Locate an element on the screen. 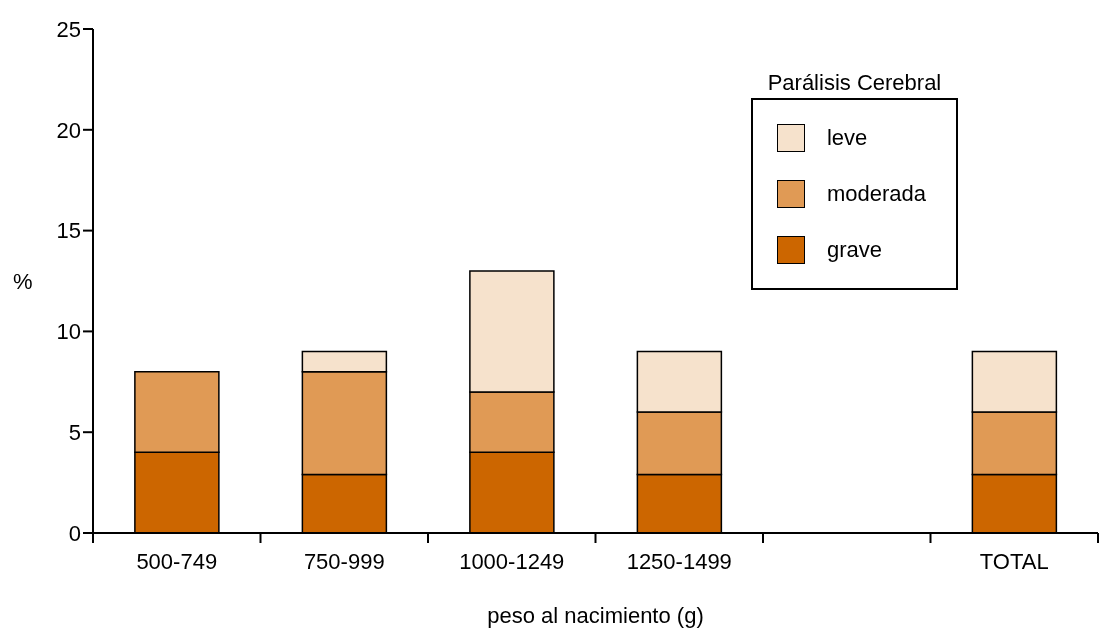  x-tick-label: 500-749 is located at coordinates (177, 561).